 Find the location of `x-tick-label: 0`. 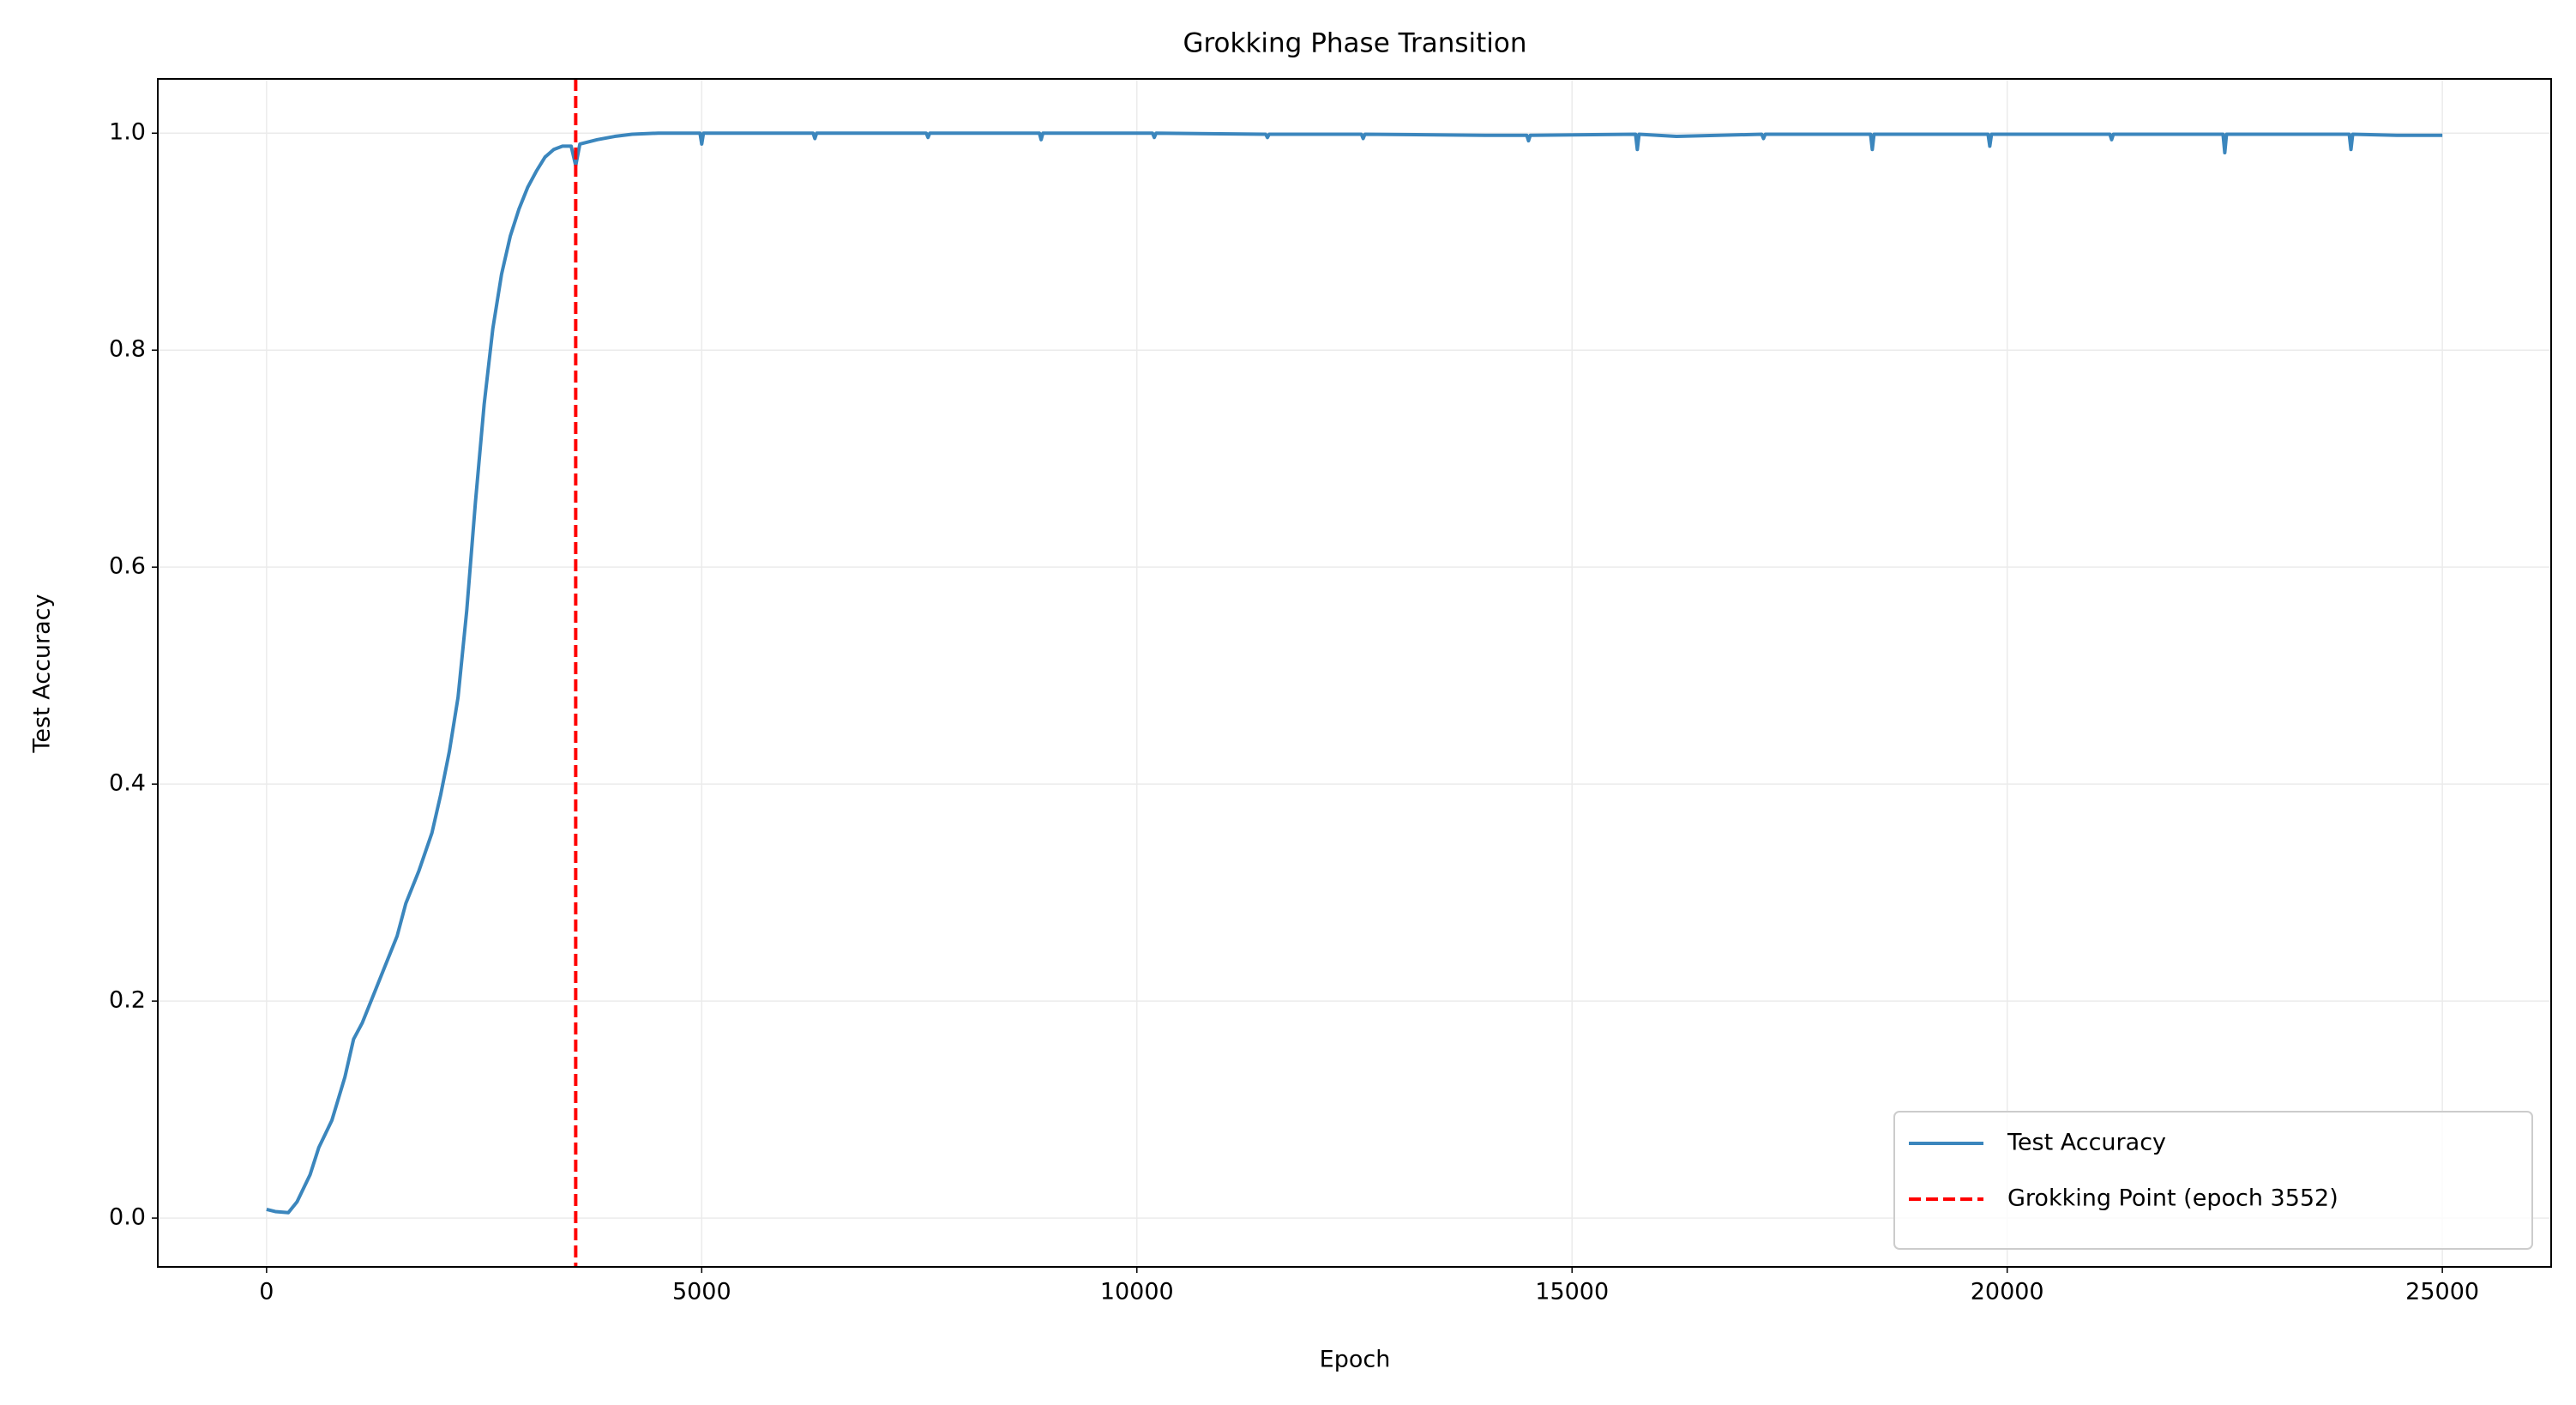

x-tick-label: 0 is located at coordinates (266, 1292).